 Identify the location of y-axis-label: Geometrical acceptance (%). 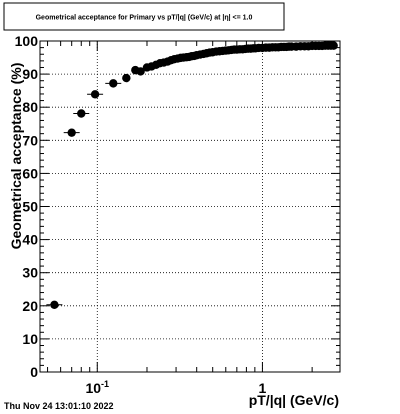
(16, 156).